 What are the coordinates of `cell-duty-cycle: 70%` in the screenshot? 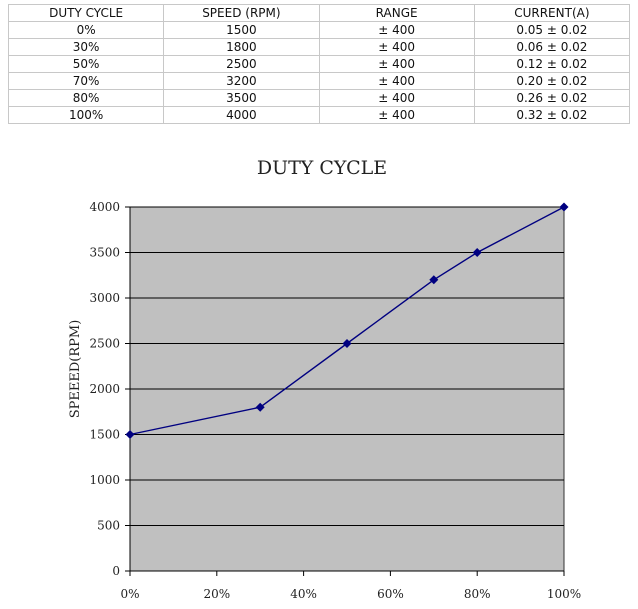 It's located at (86, 81).